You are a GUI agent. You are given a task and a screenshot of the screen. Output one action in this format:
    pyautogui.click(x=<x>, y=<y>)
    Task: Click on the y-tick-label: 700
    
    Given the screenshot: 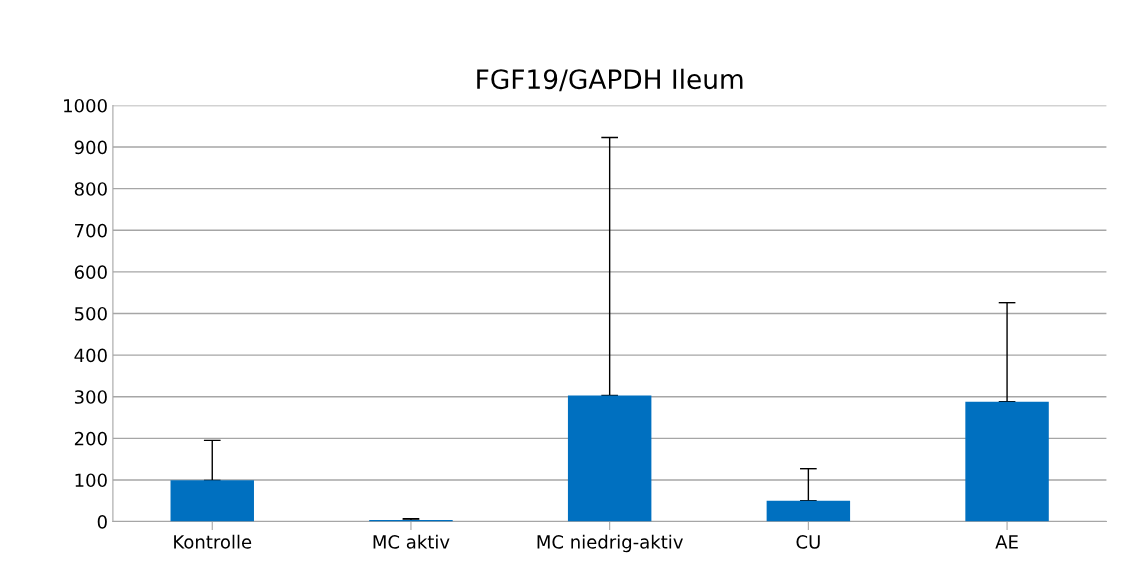 What is the action you would take?
    pyautogui.click(x=91, y=230)
    